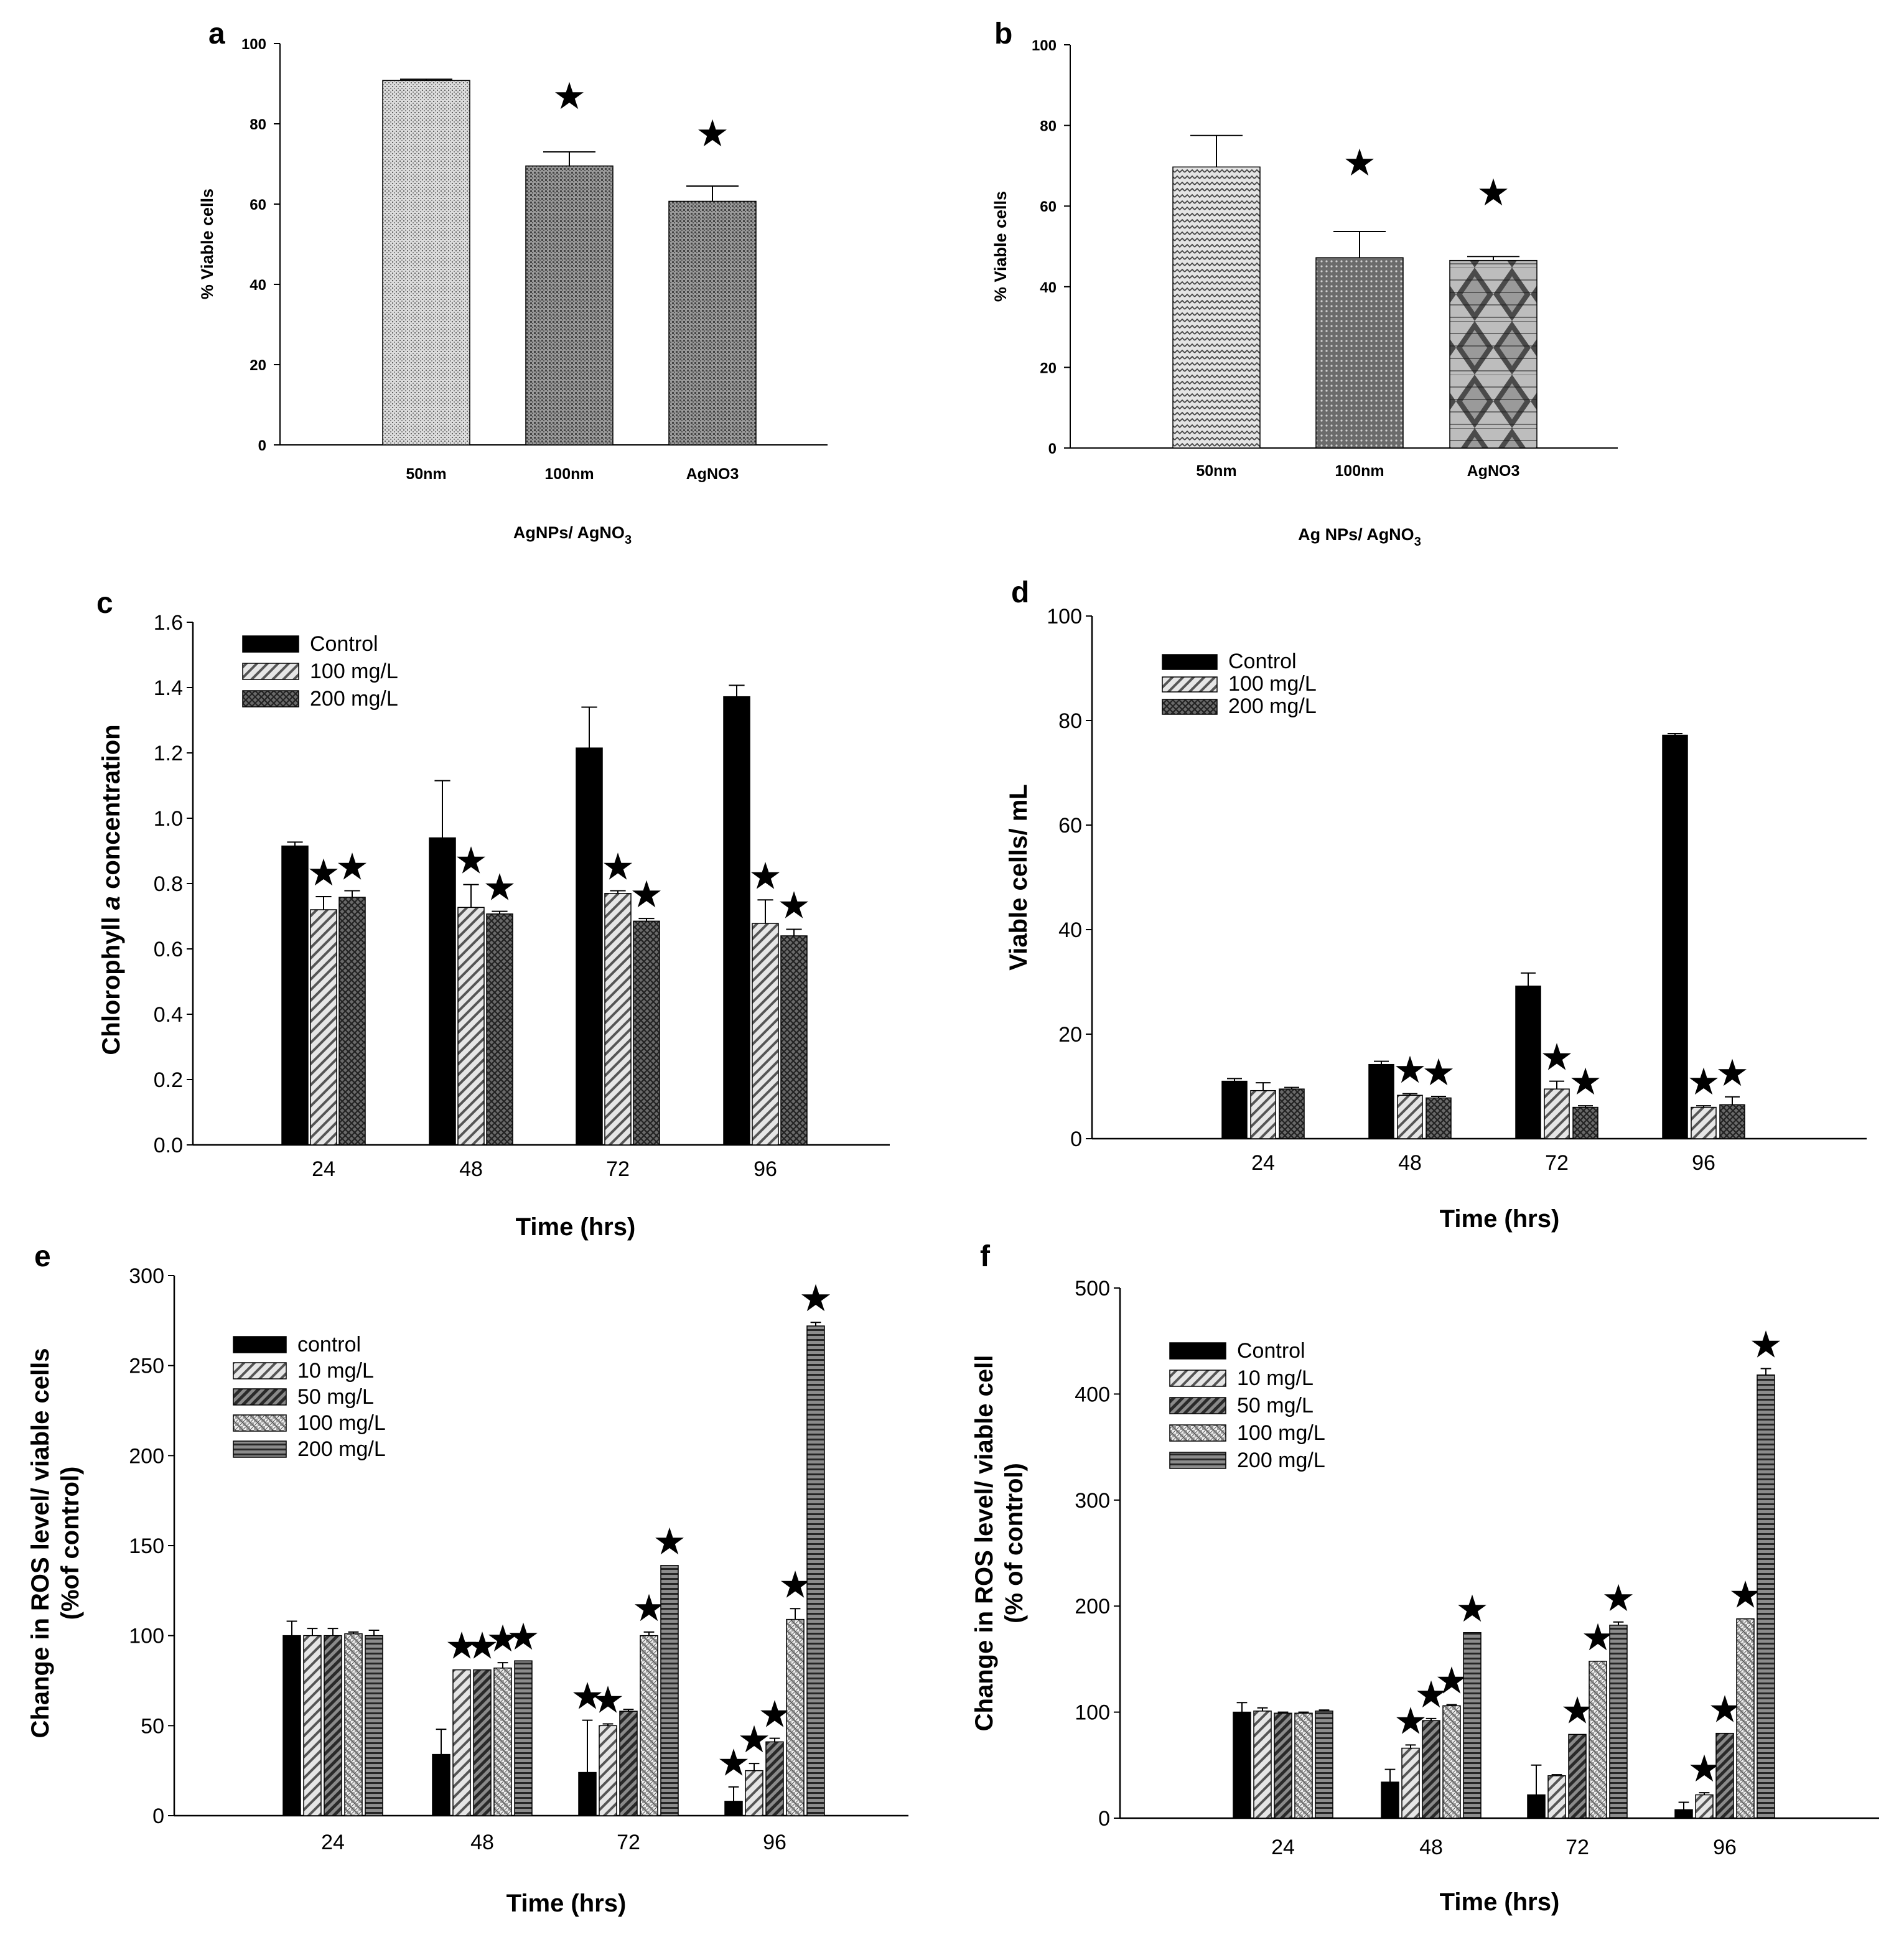 The image size is (1904, 1937). I want to click on x-tick-label: 48, so click(1410, 1163).